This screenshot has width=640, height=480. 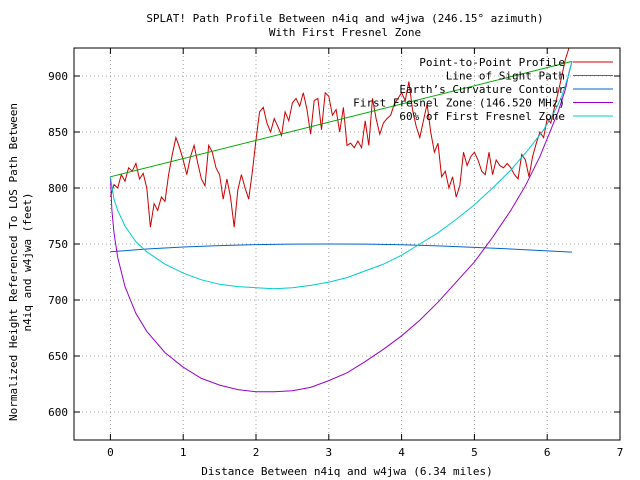 What do you see at coordinates (27, 261) in the screenshot?
I see `y-axis-label-line2: n4iq and w4jwa (feet)` at bounding box center [27, 261].